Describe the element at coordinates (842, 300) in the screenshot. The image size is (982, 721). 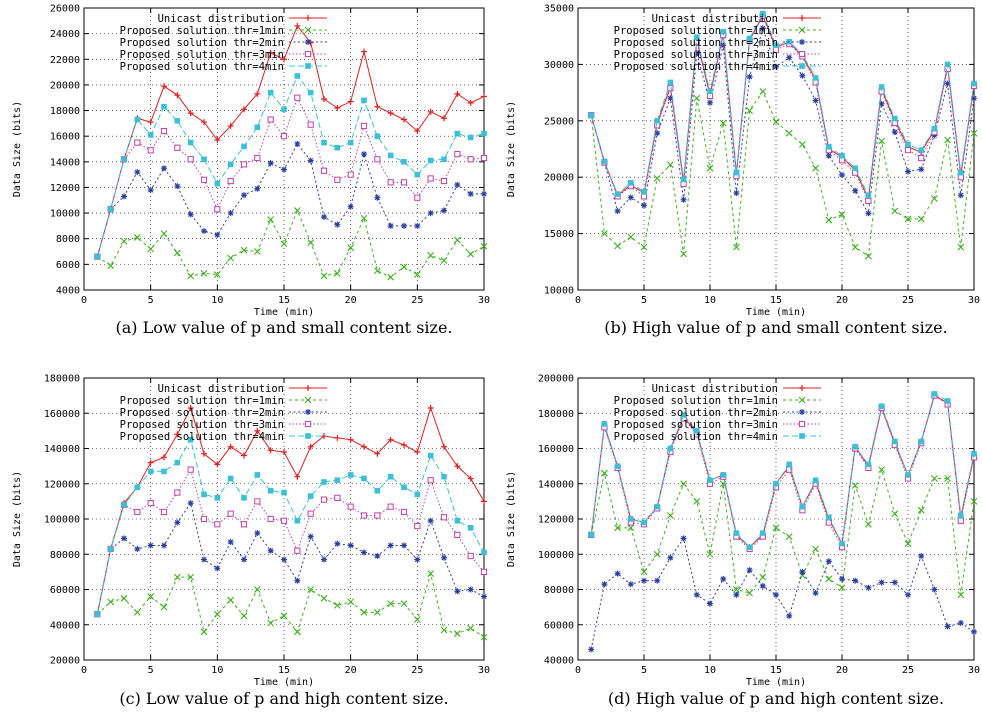
I see `x-tick-label: 20` at that location.